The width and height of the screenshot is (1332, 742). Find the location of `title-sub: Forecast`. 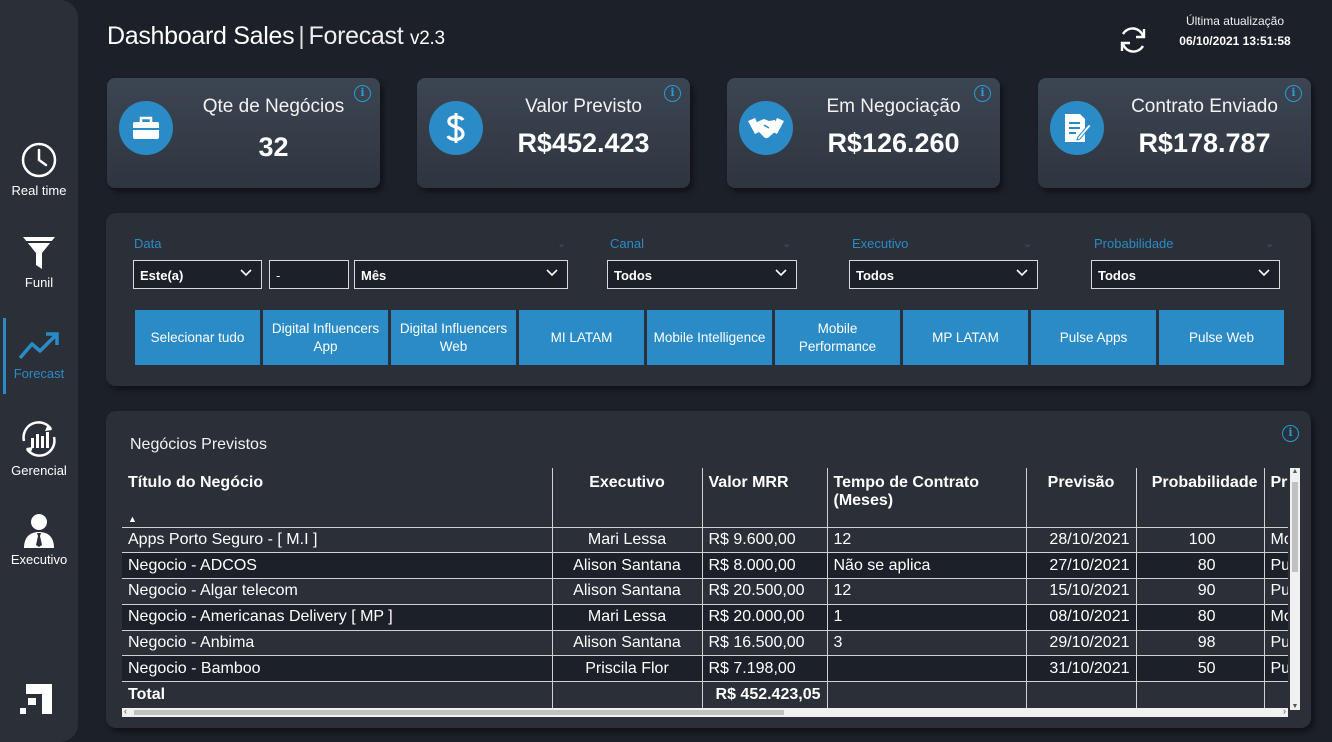

title-sub: Forecast is located at coordinates (356, 36).